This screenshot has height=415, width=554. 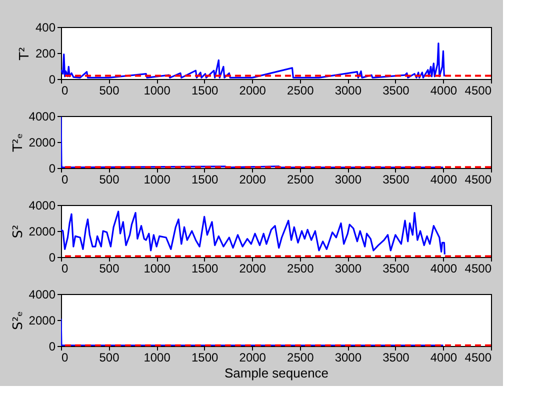 What do you see at coordinates (18, 320) in the screenshot?
I see `y-axis-title: S²ₑ` at bounding box center [18, 320].